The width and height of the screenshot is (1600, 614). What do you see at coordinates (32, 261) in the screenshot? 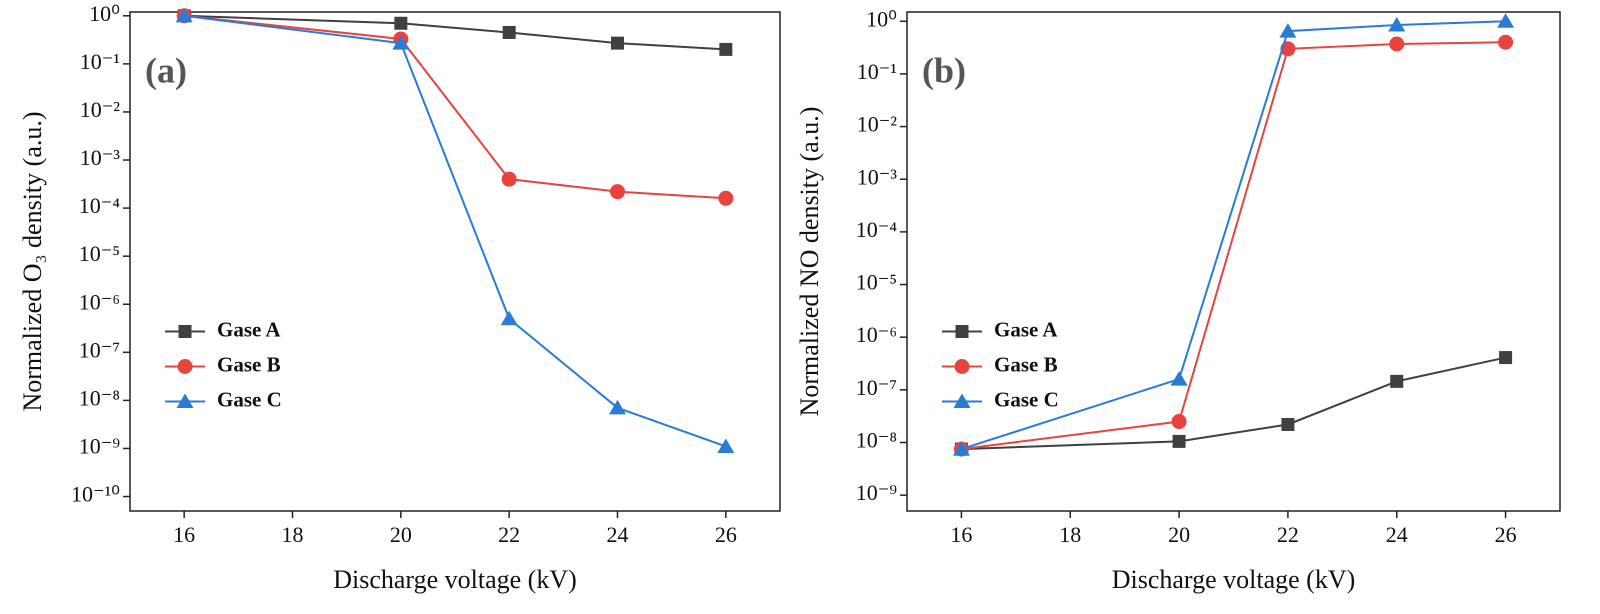
I see `y-axis-label: Normalized O₃ density (a.u.)` at bounding box center [32, 261].